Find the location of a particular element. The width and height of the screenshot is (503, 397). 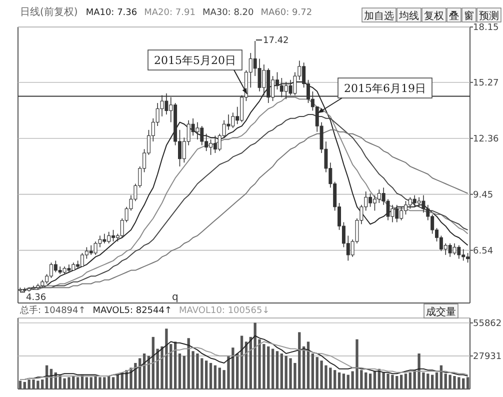

button: 加自选 is located at coordinates (379, 15).